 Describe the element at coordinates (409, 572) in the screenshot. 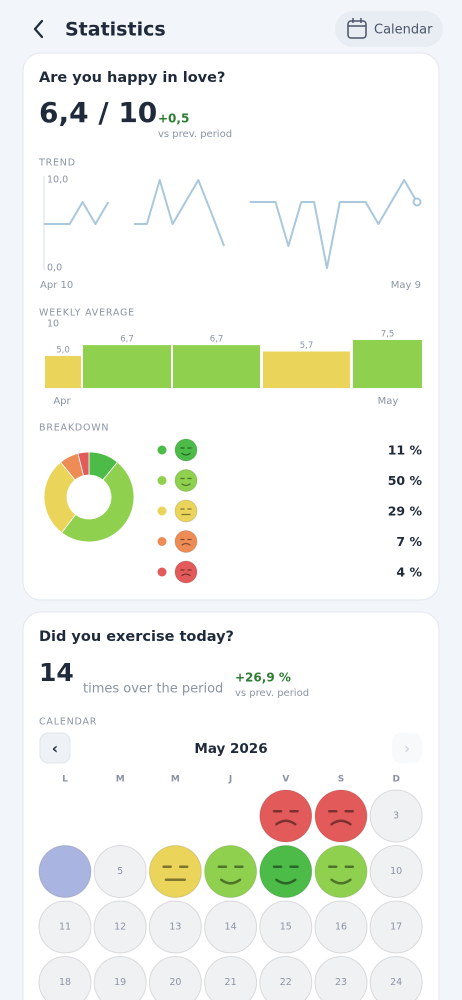

I see `legend-value: 4 %` at that location.